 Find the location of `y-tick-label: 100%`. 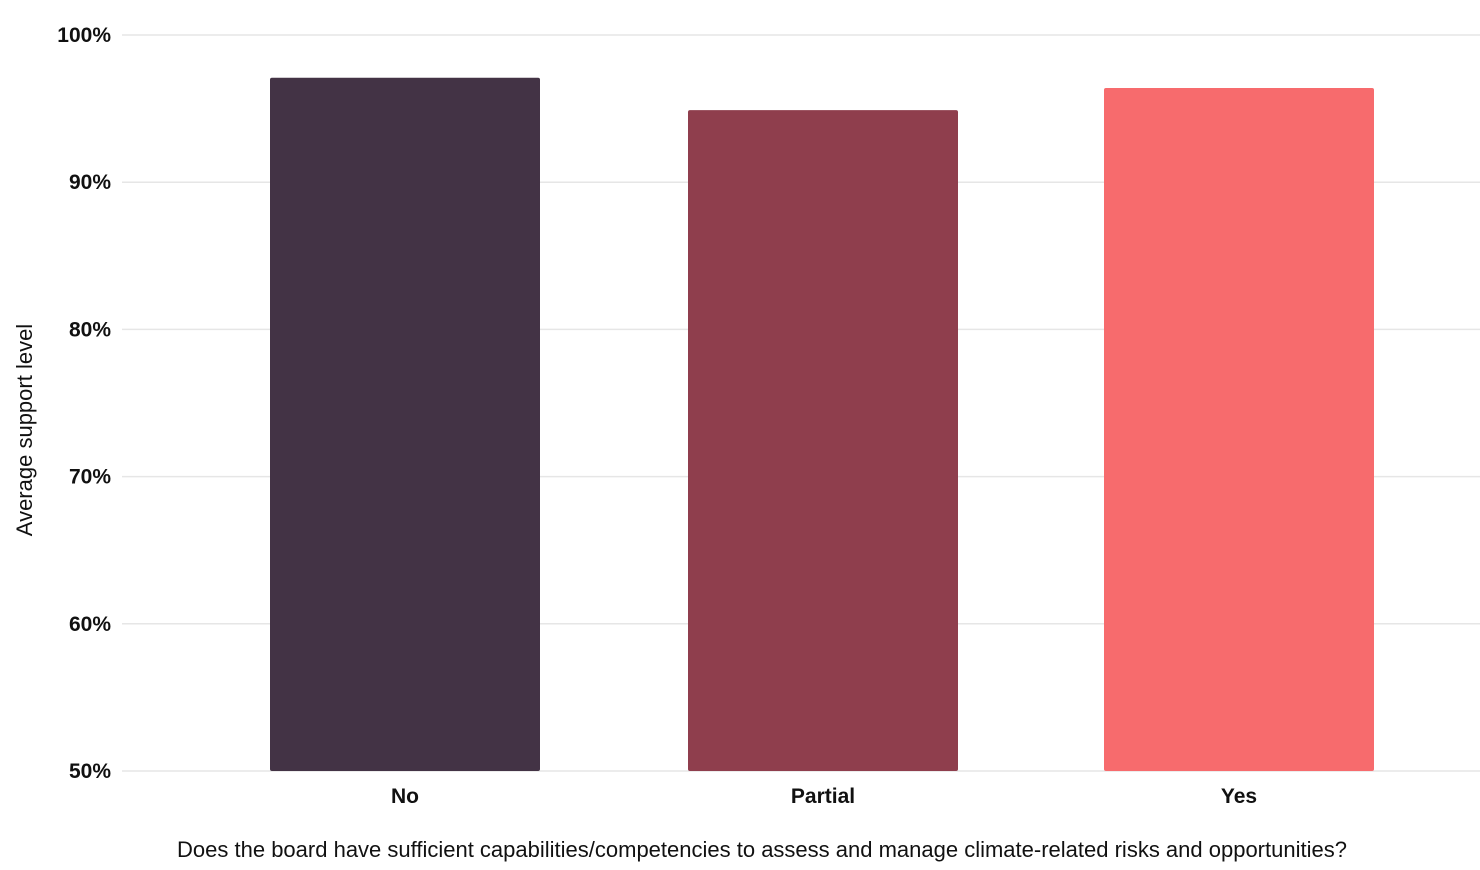

y-tick-label: 100% is located at coordinates (84, 35).